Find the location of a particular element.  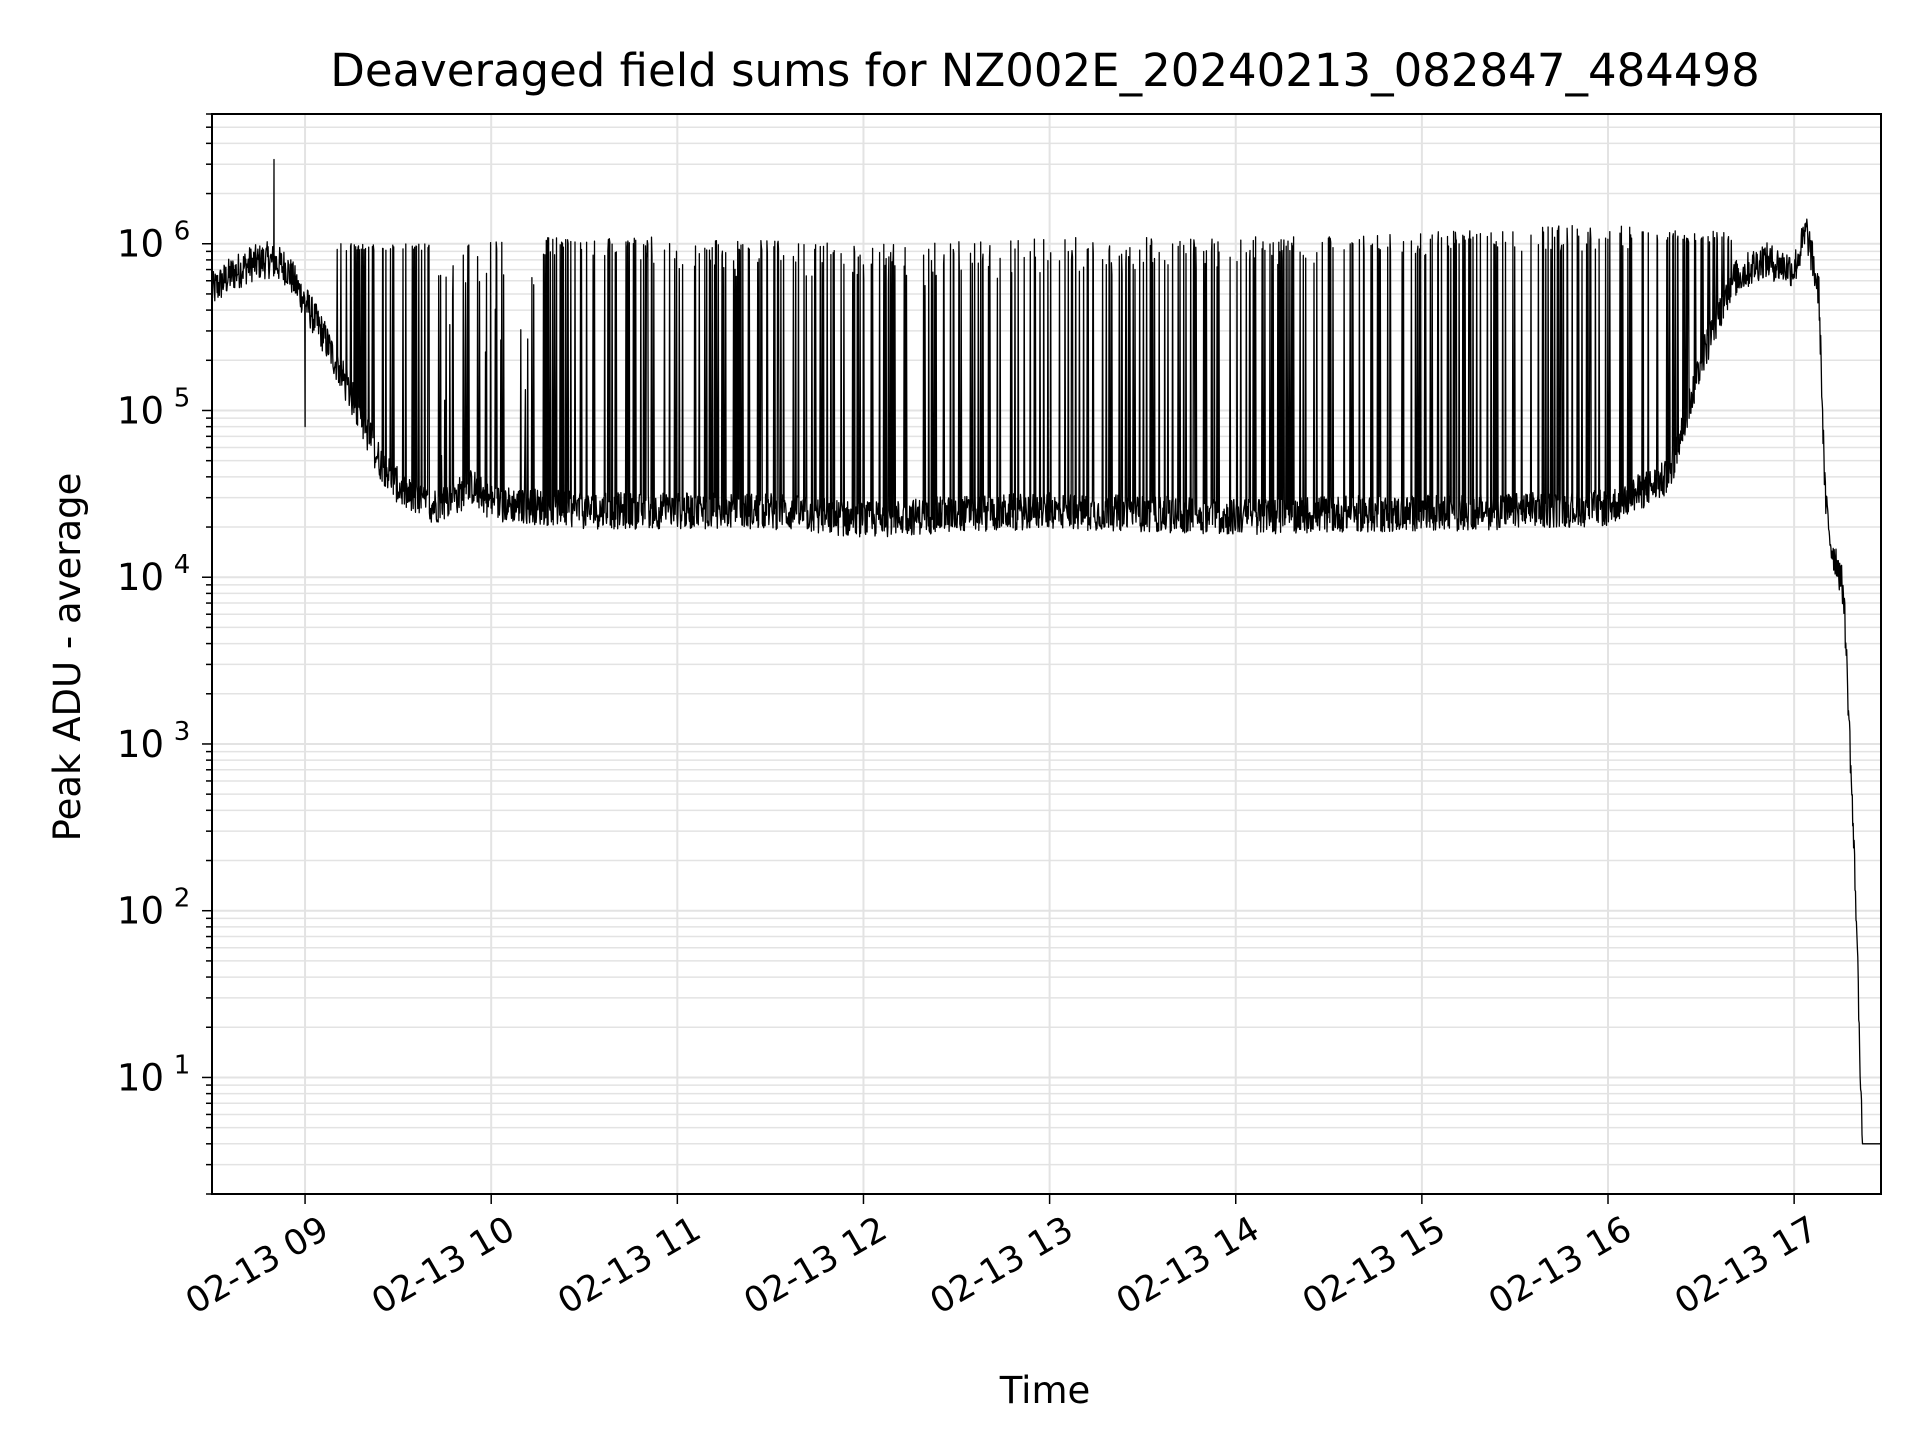

y-tick-exponent: 1 is located at coordinates (182, 1065).